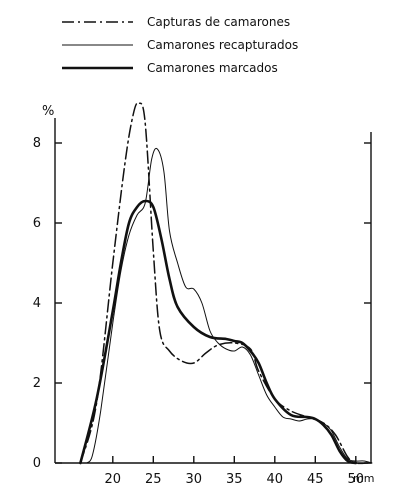 This screenshot has width=400, height=504. Describe the element at coordinates (37, 383) in the screenshot. I see `y-tick-label: 2` at that location.